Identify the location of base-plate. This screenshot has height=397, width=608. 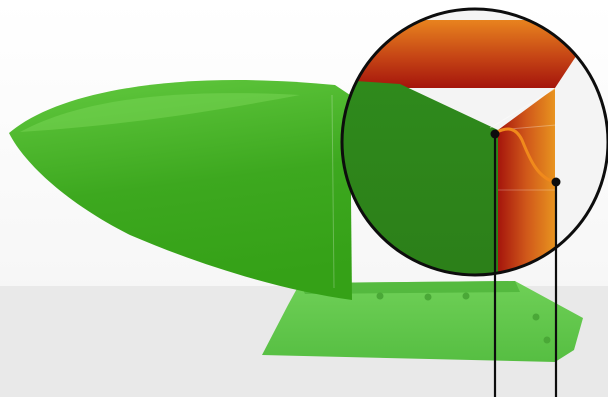
(422, 321).